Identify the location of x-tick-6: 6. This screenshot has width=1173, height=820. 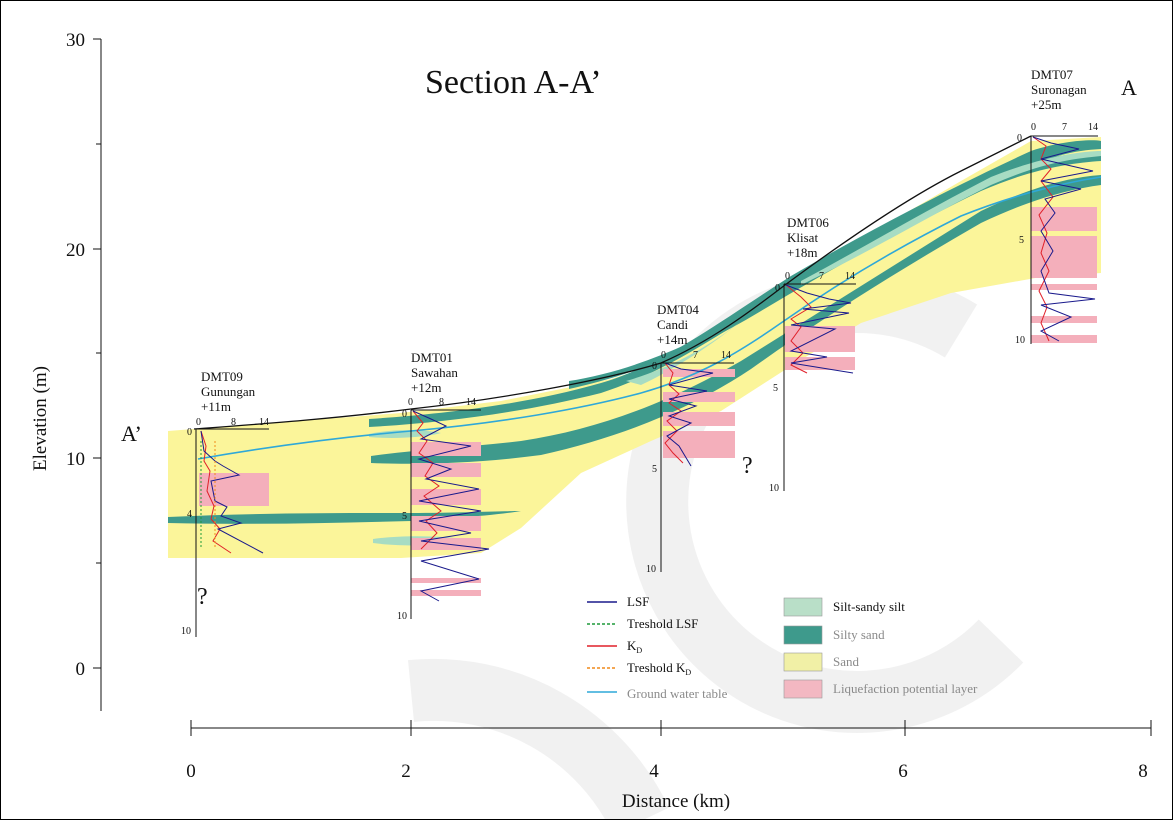
(903, 771).